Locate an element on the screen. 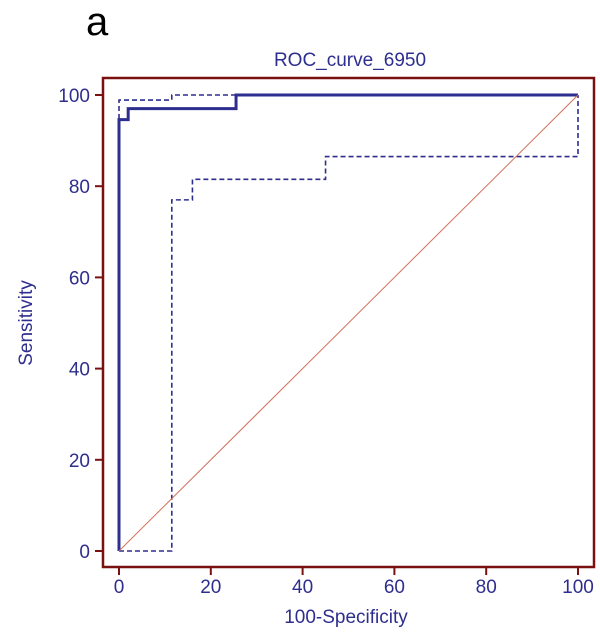 The height and width of the screenshot is (635, 600). y-tick-label-80: 80 is located at coordinates (79, 187).